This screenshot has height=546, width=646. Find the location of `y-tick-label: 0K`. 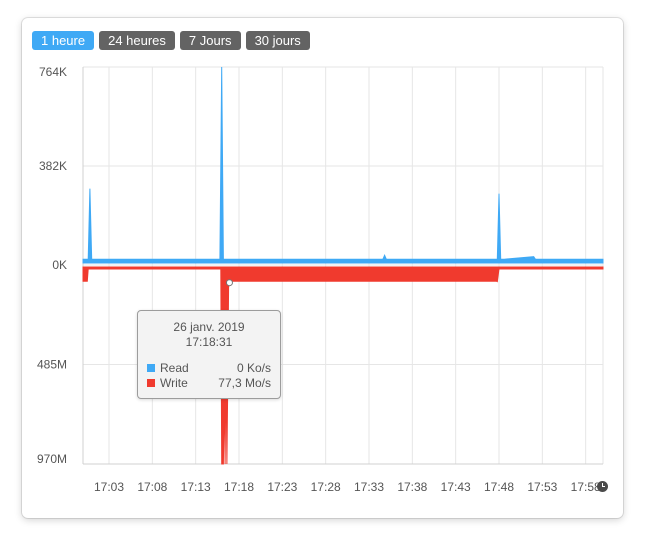

y-tick-label: 0K is located at coordinates (59, 265).